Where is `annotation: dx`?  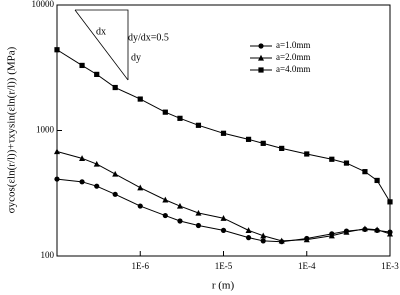
annotation: dx is located at coordinates (101, 31).